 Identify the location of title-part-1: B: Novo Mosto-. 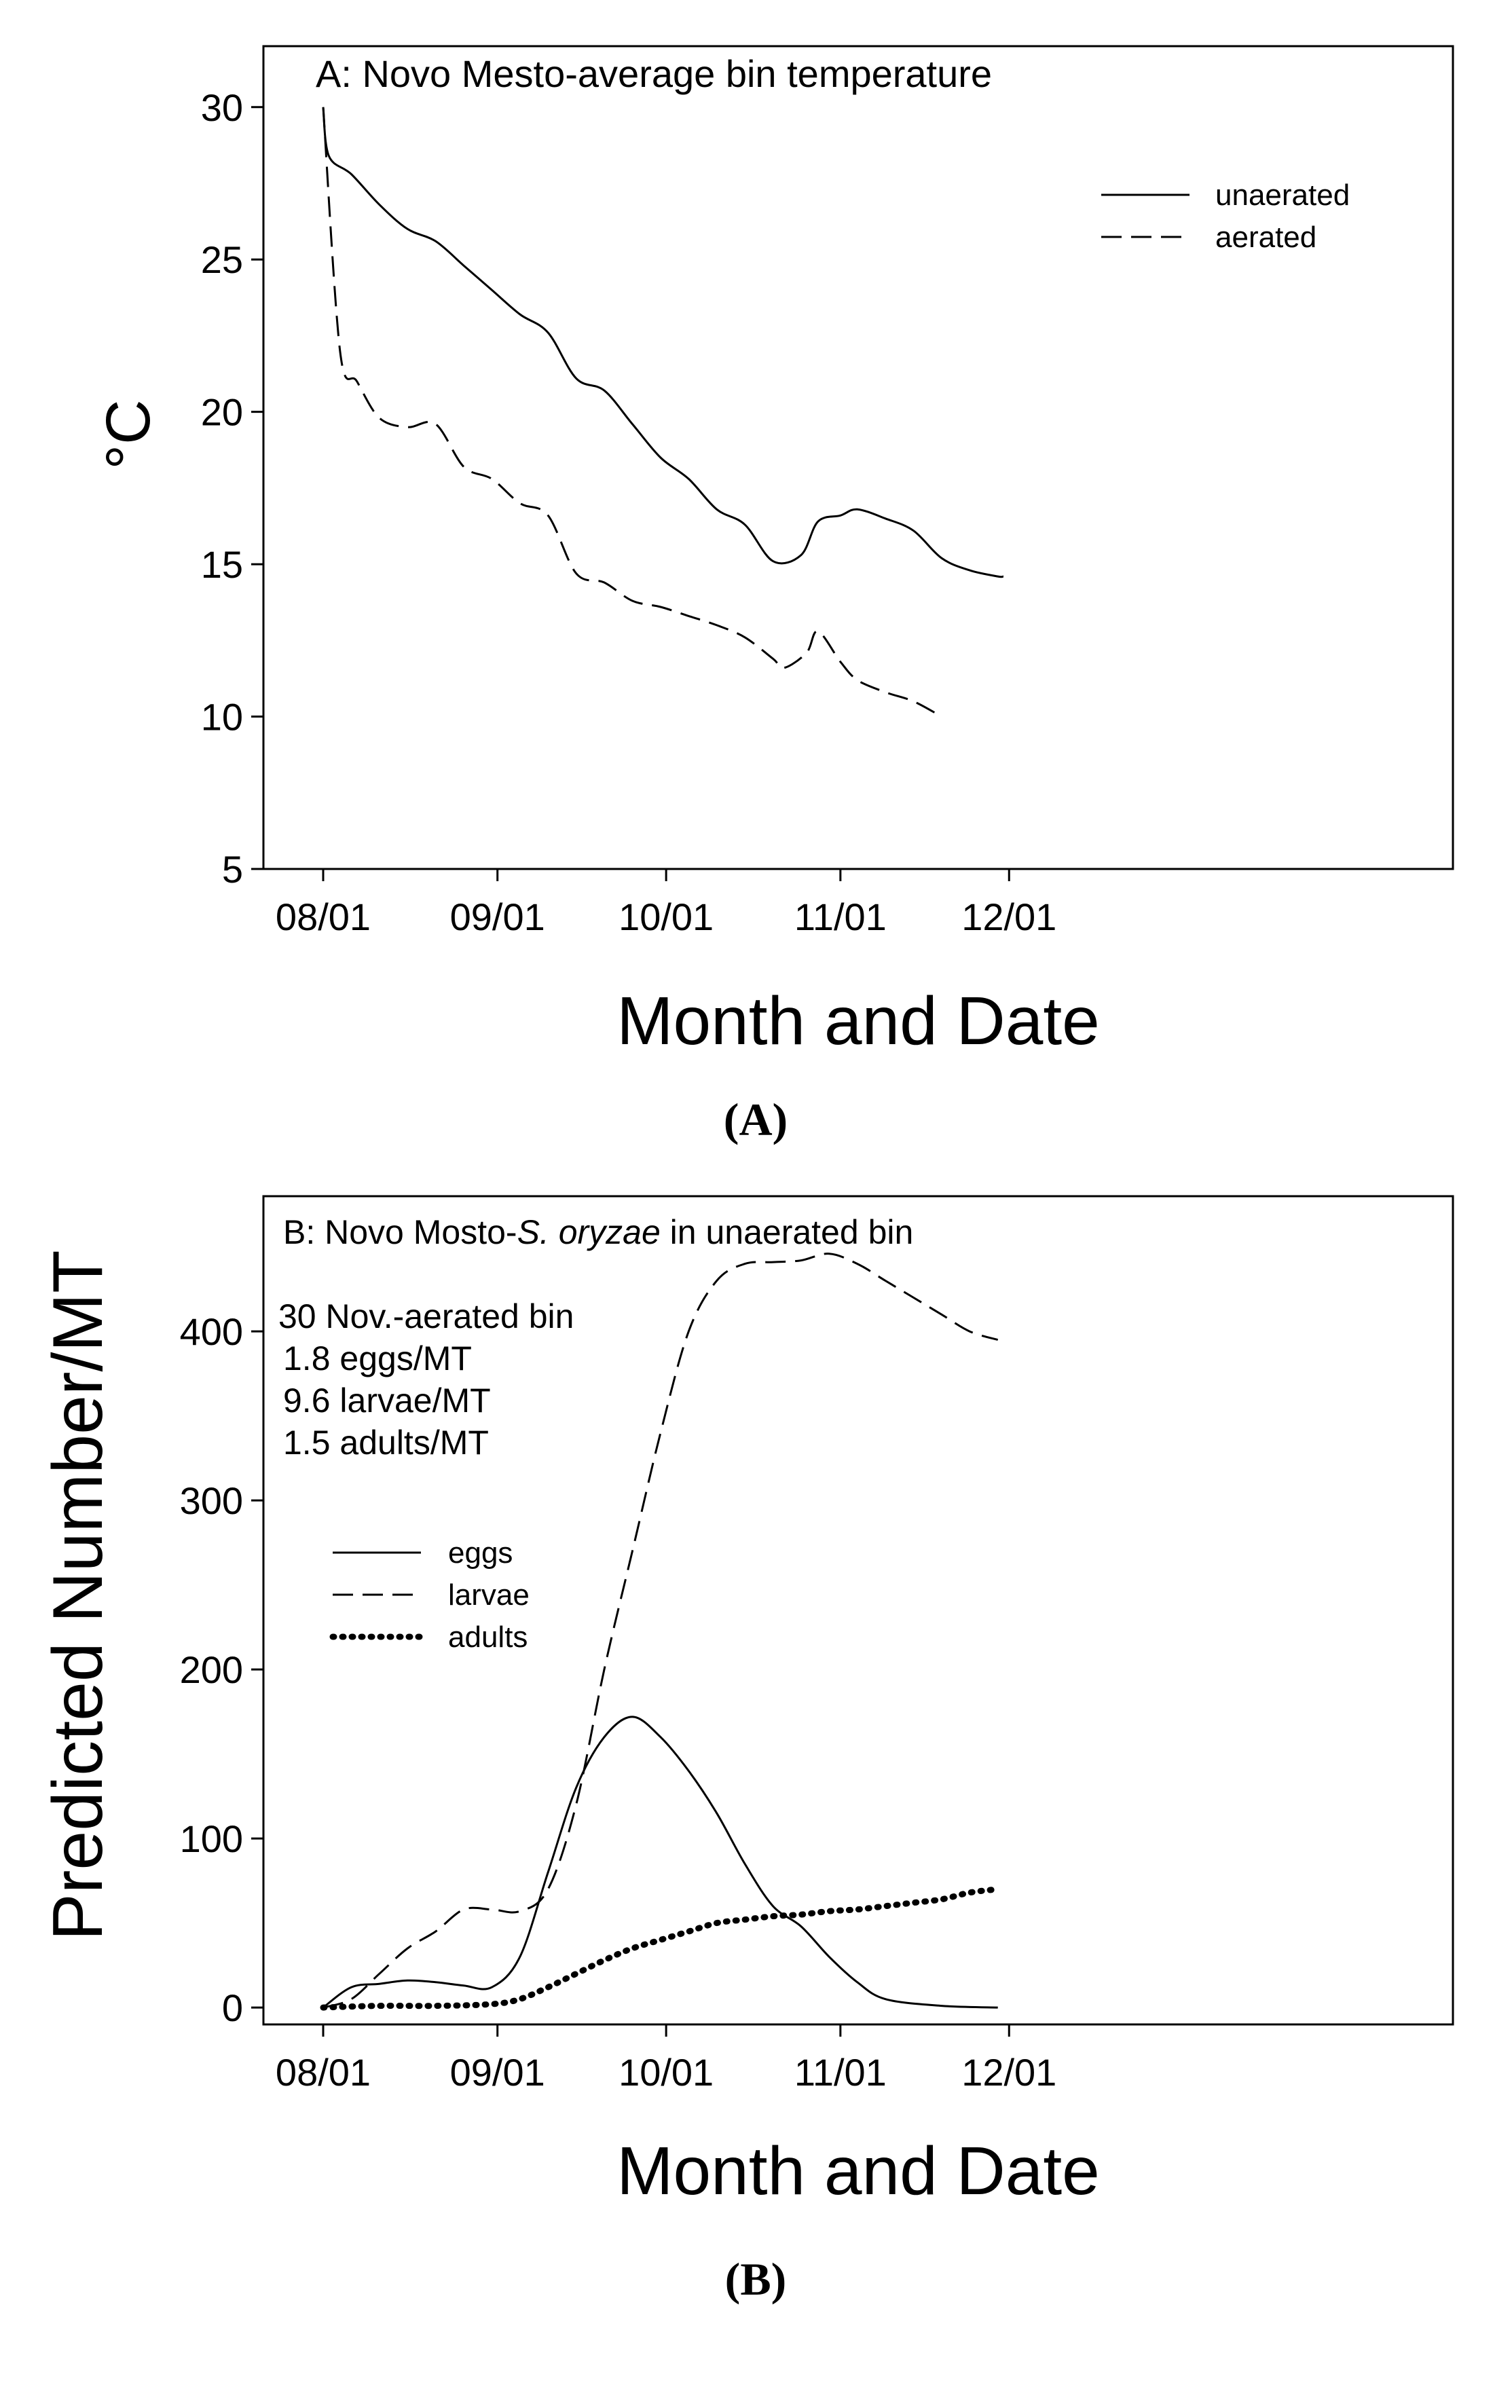
(400, 1232).